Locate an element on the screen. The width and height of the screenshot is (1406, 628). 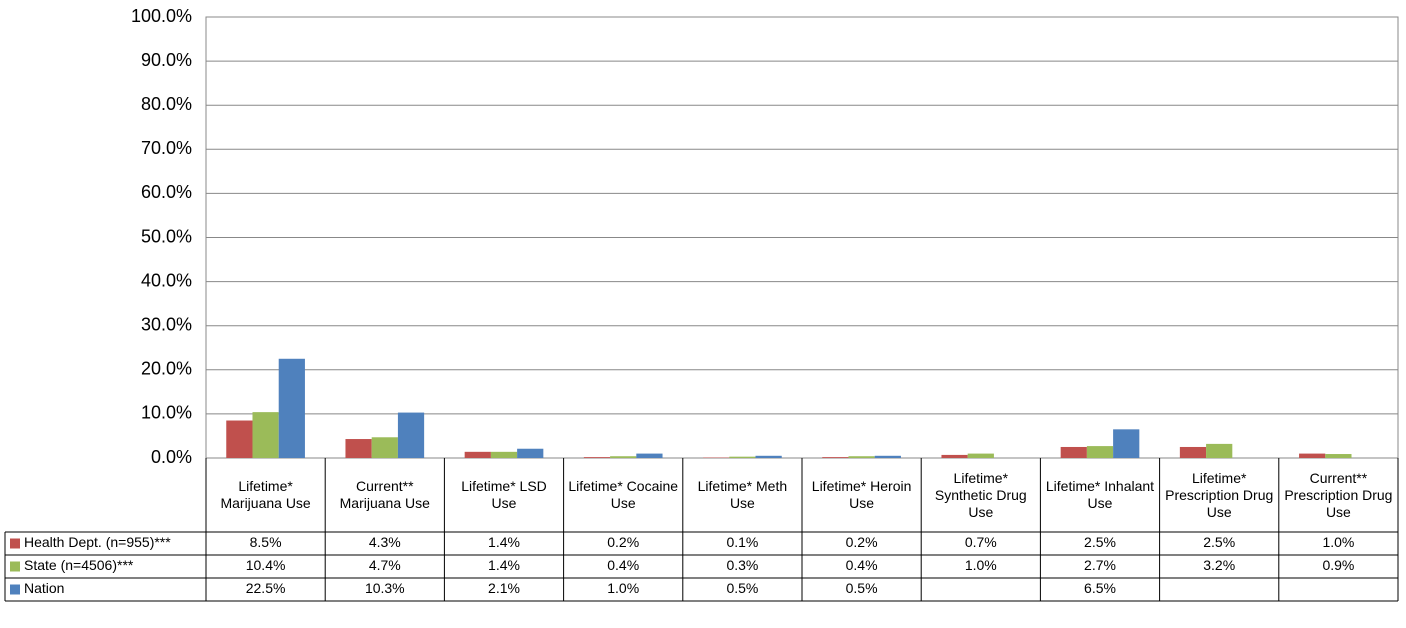
table-value: 0.9% is located at coordinates (1338, 565).